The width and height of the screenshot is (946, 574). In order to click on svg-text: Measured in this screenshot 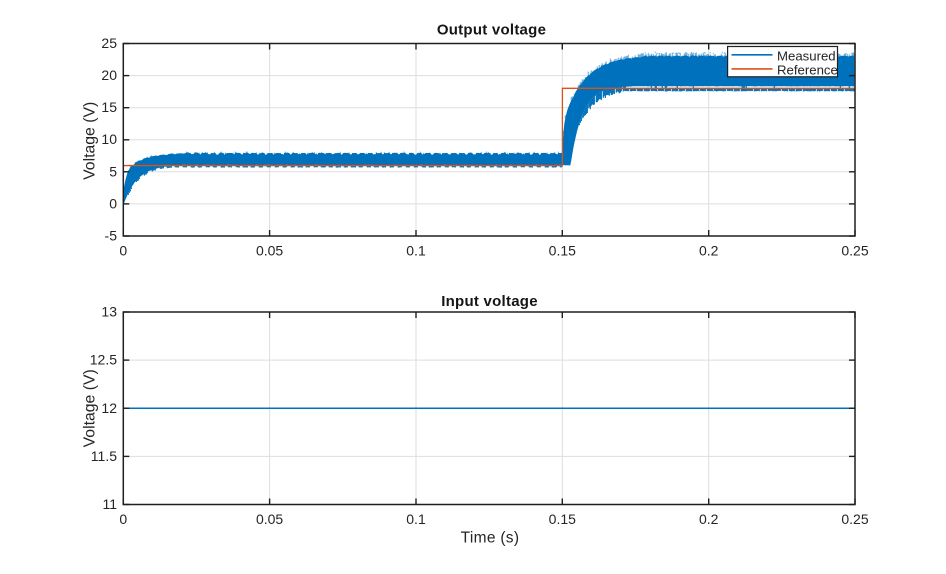, I will do `click(806, 55)`.